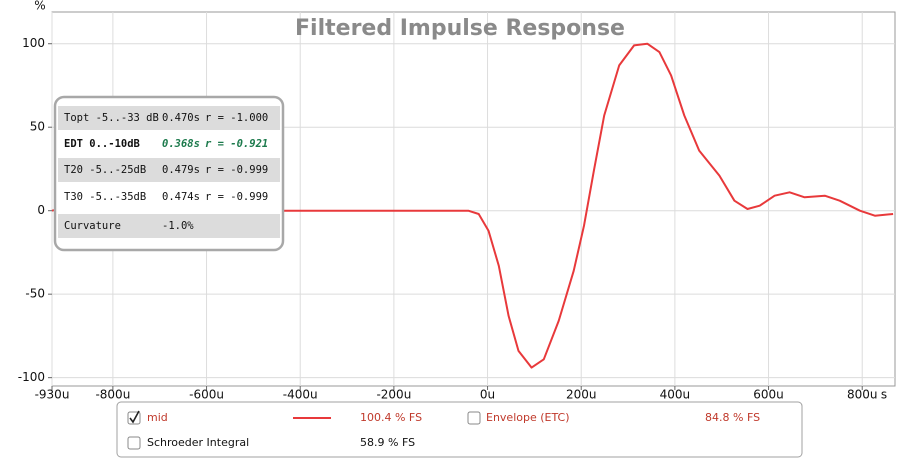 This screenshot has height=460, width=918. What do you see at coordinates (675, 395) in the screenshot?
I see `x-tick-label: 400u` at bounding box center [675, 395].